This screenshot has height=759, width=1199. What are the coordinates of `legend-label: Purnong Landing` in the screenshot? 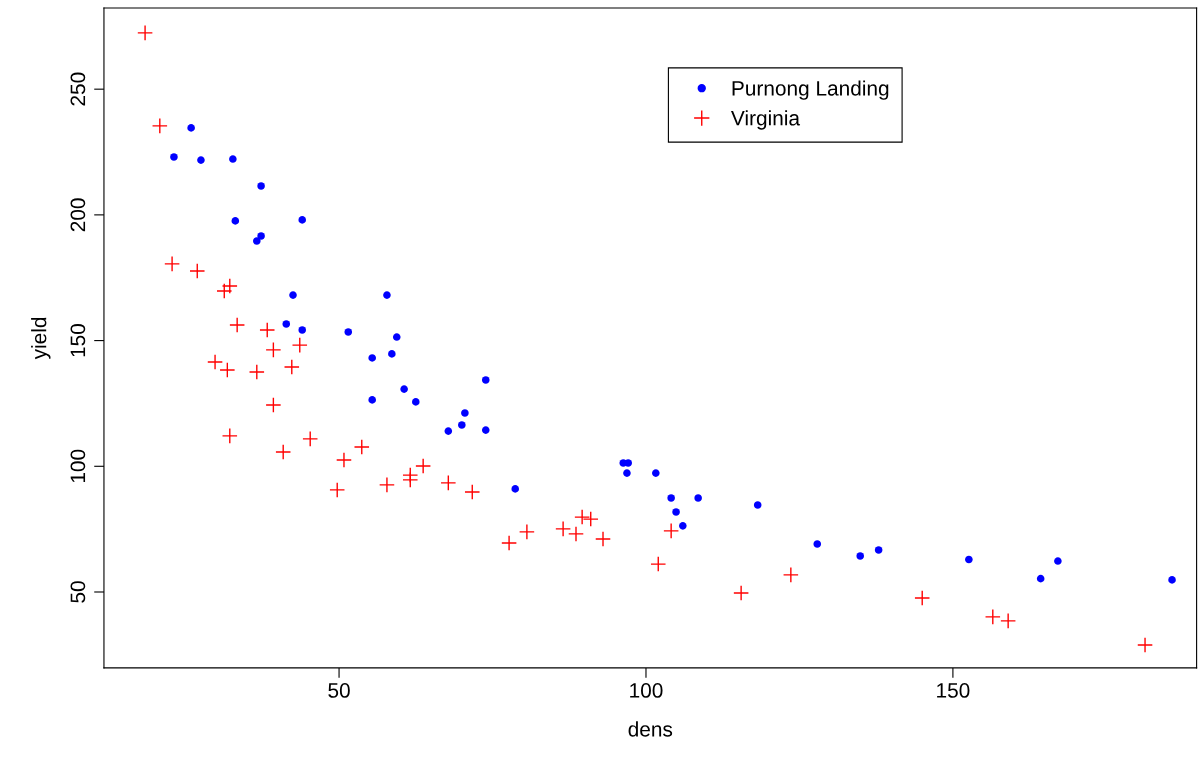 It's located at (810, 90).